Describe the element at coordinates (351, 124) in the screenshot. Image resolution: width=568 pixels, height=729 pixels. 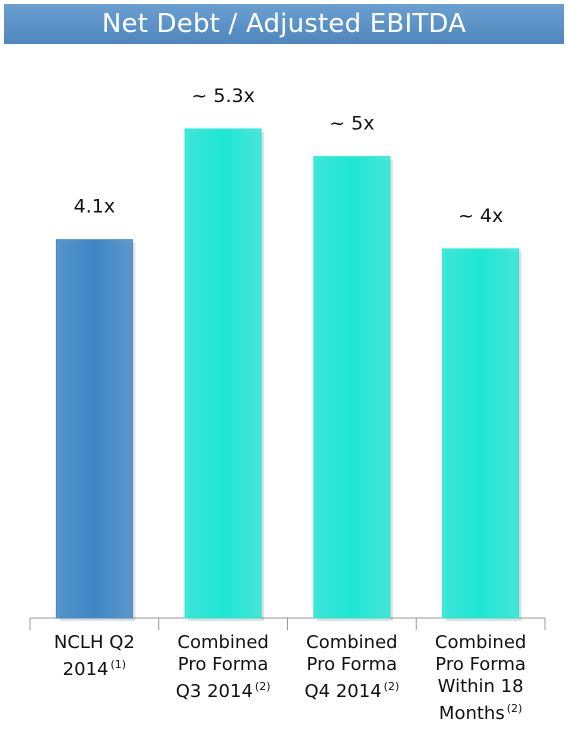
I see `data-label: ~ 5x` at that location.